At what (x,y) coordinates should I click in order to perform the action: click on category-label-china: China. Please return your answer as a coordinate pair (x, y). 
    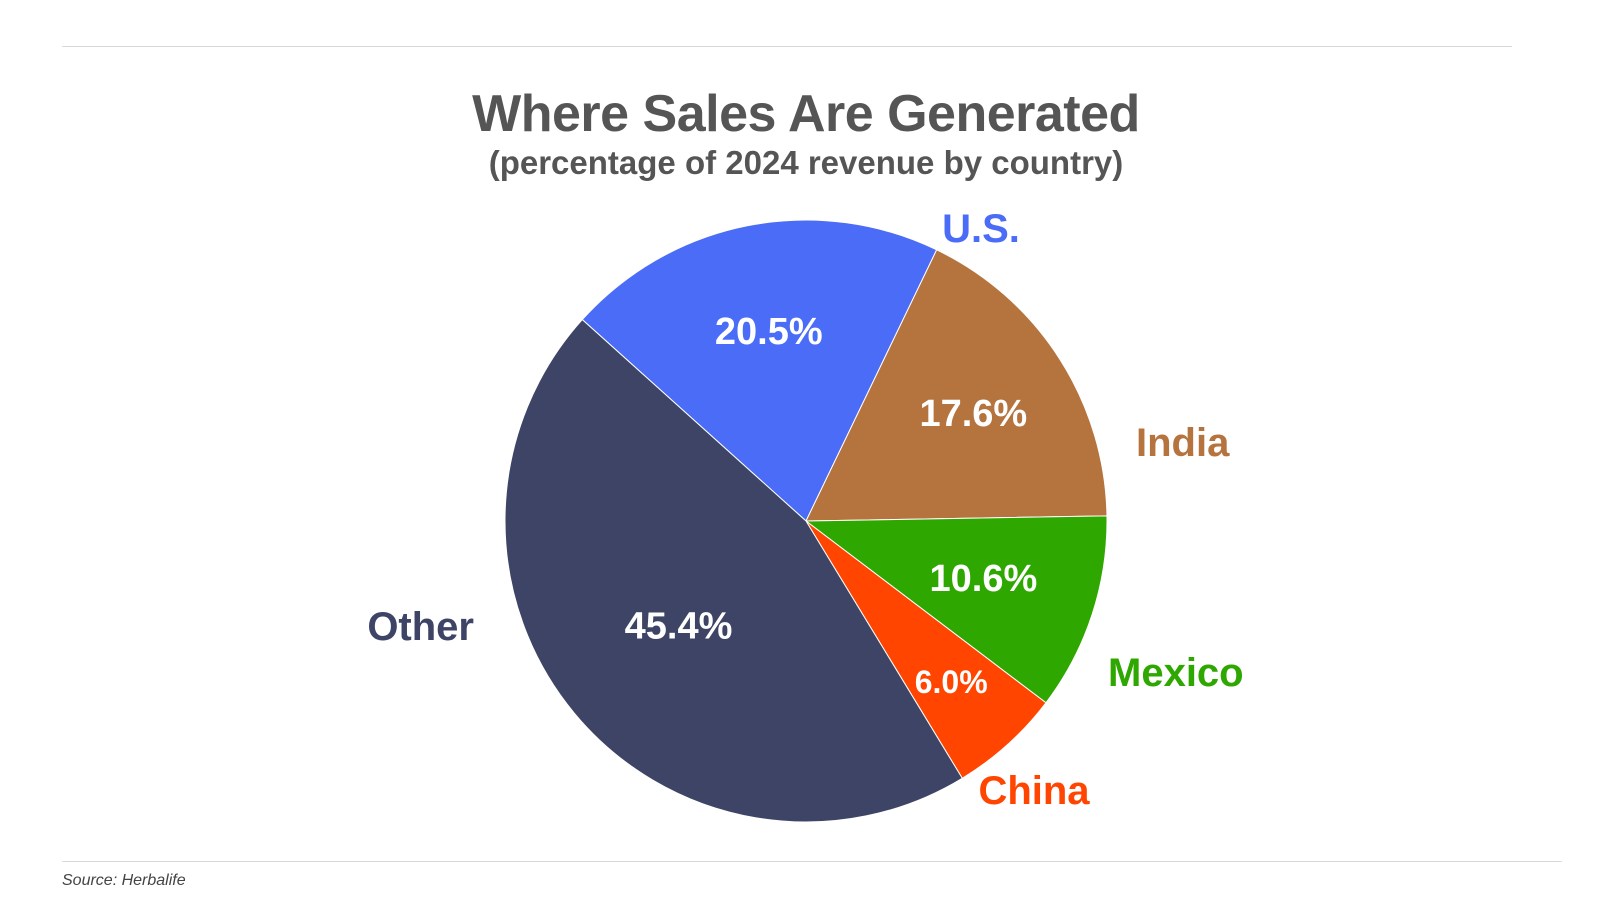
    Looking at the image, I should click on (1034, 791).